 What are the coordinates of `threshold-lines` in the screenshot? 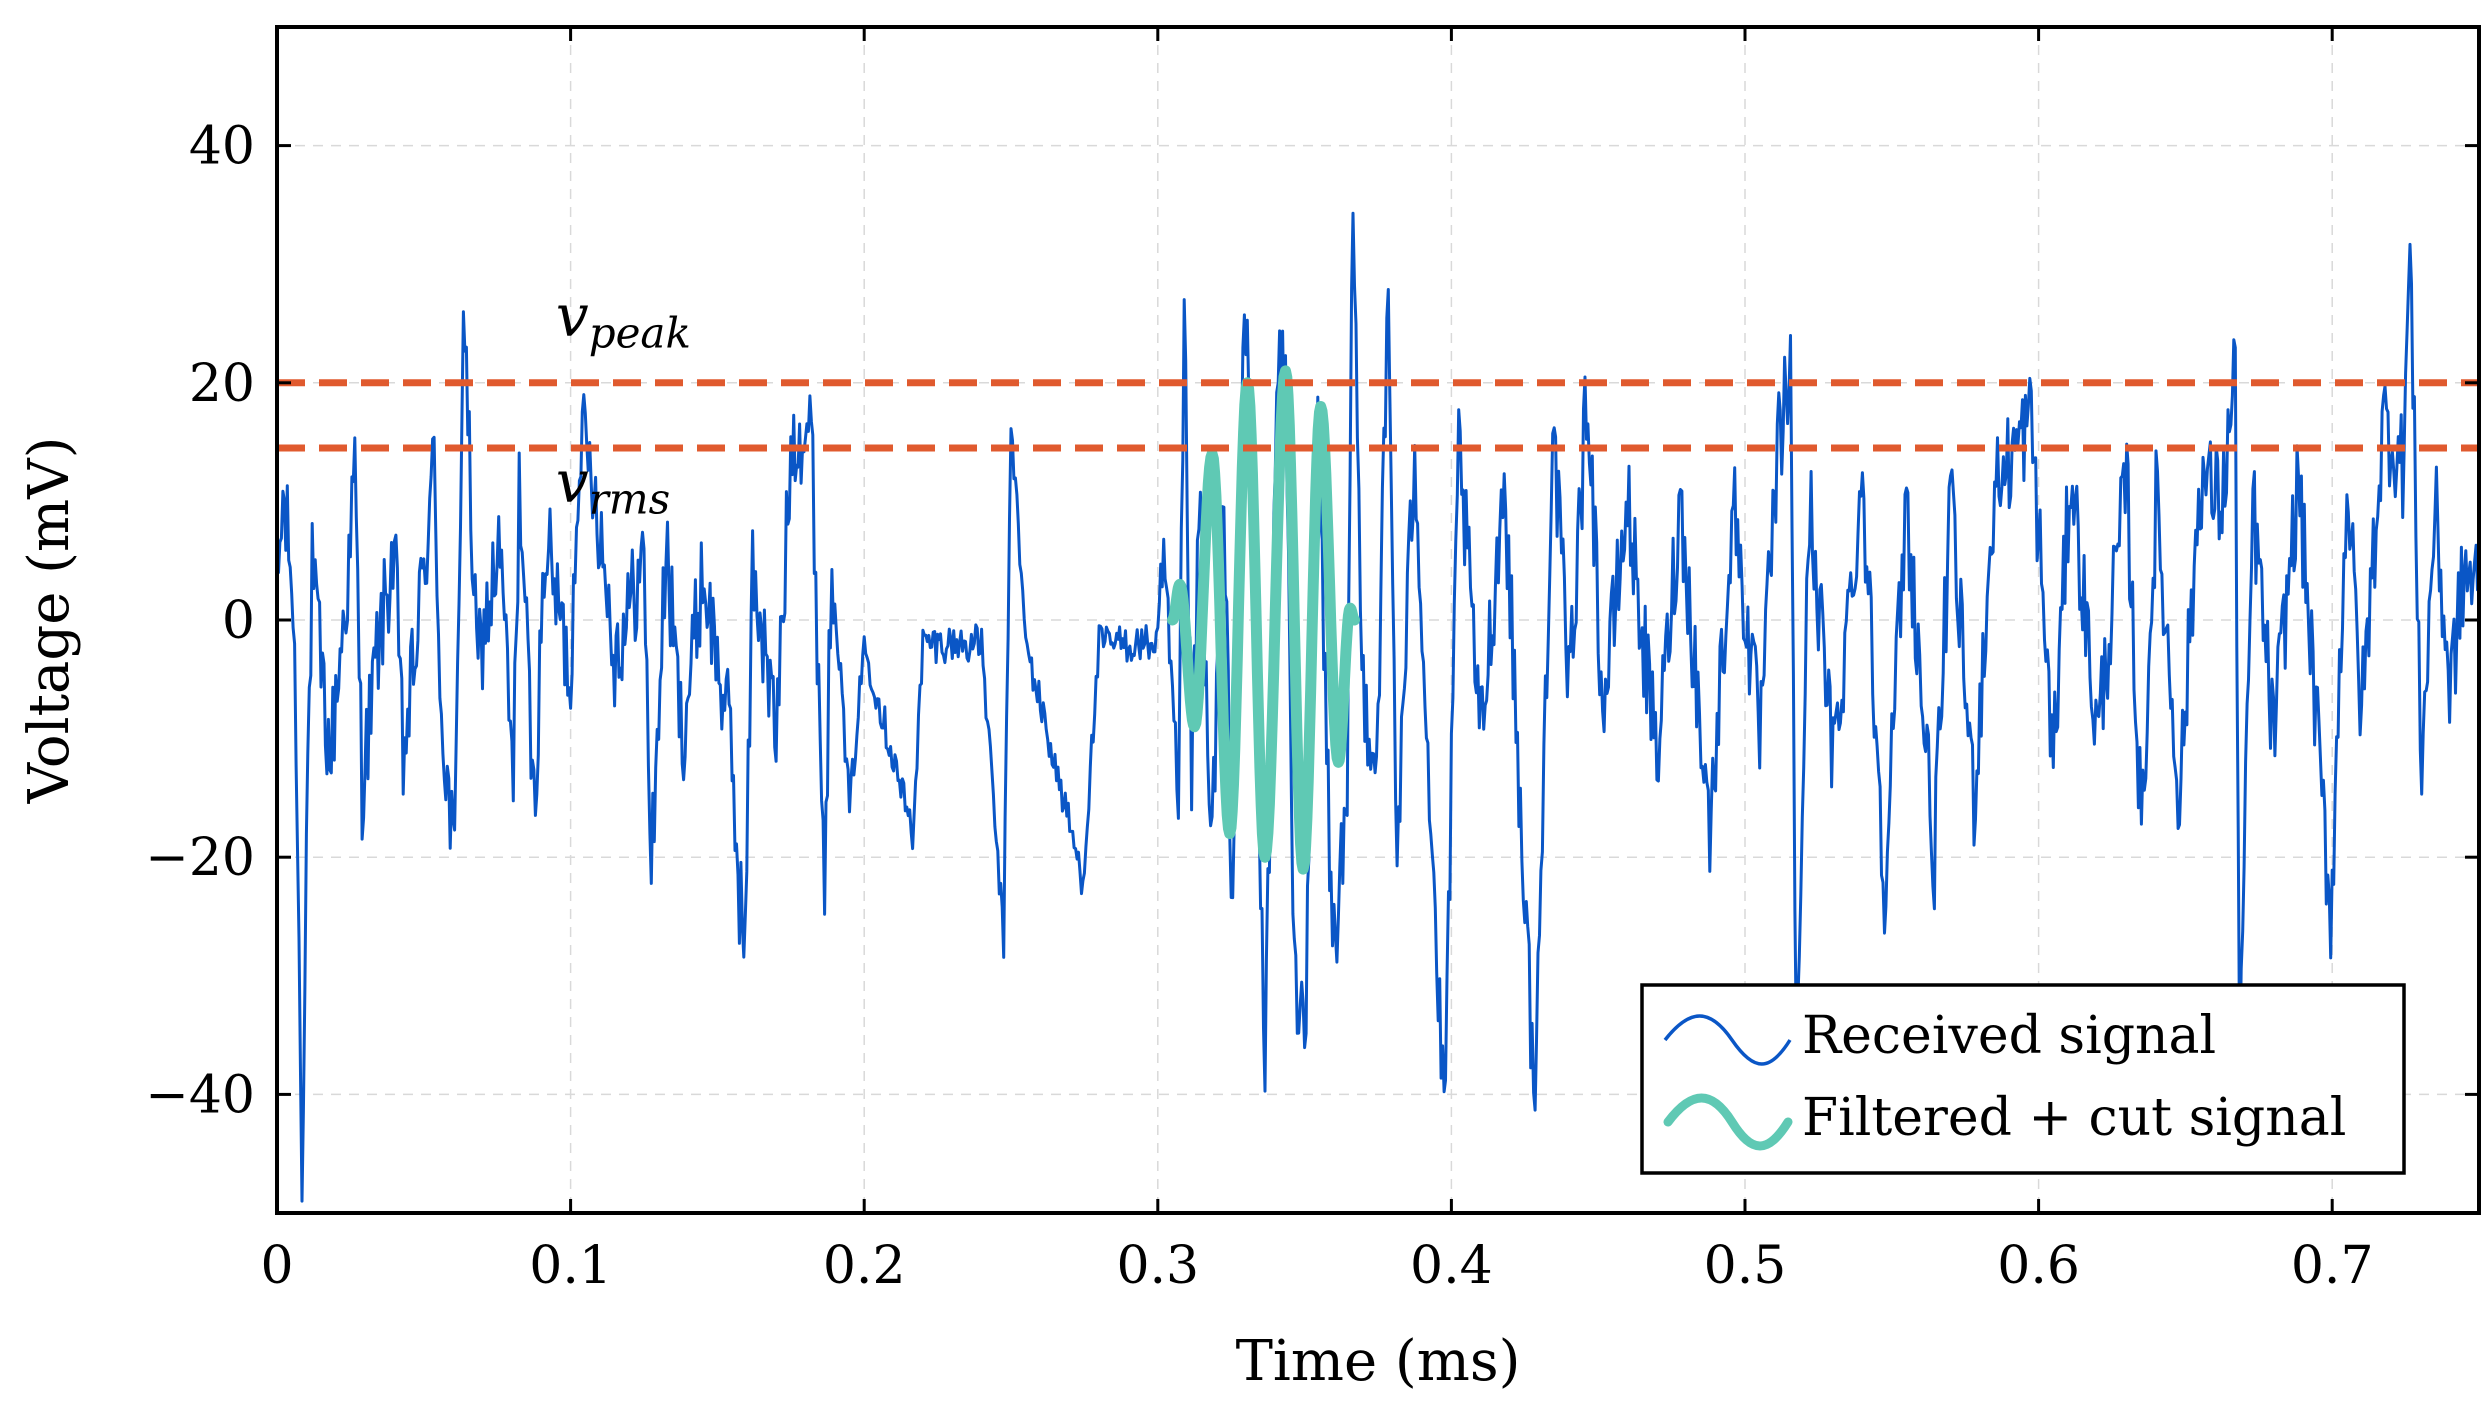 It's located at (1378, 415).